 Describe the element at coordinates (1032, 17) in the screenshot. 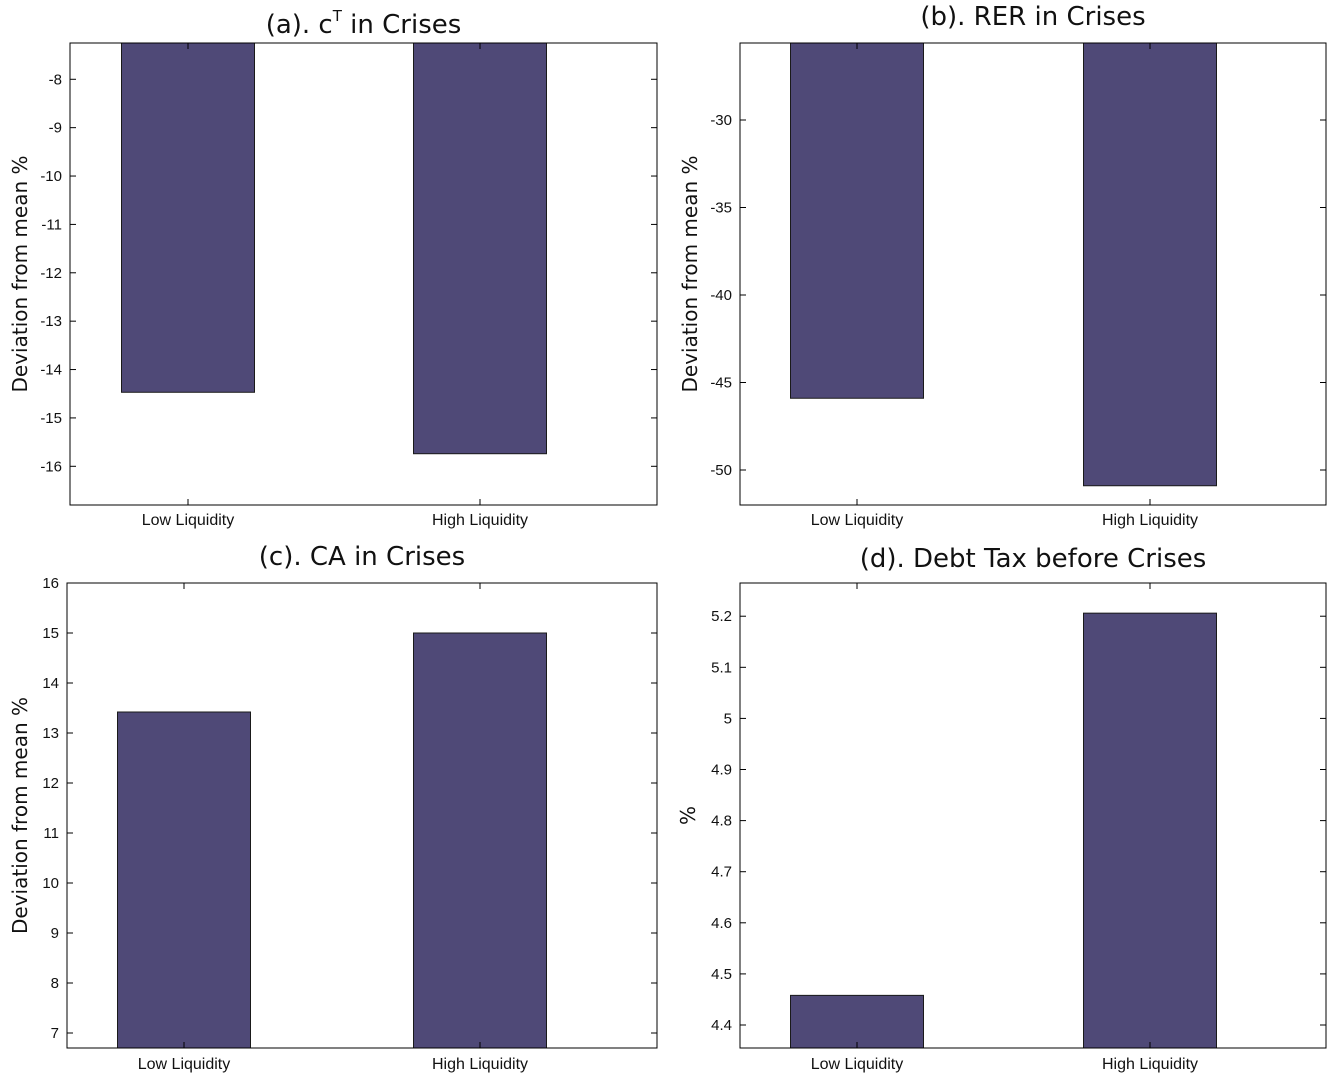

I see `chart-title: (b). RER in Crises` at that location.